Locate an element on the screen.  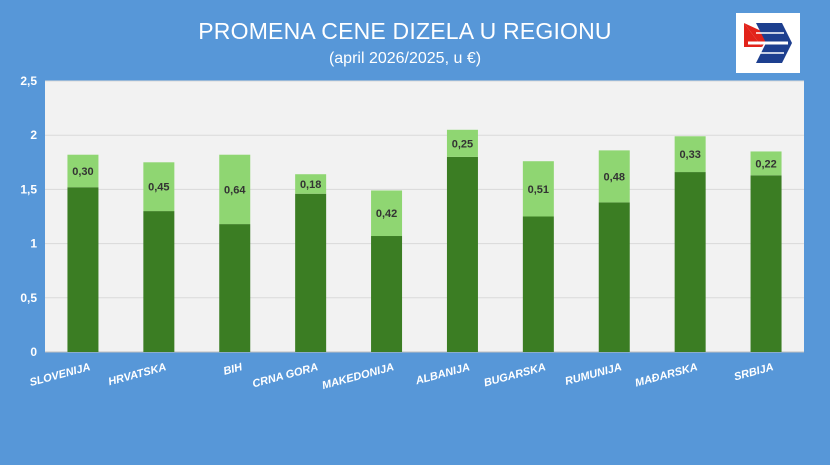
data-label: 0,25 is located at coordinates (462, 144).